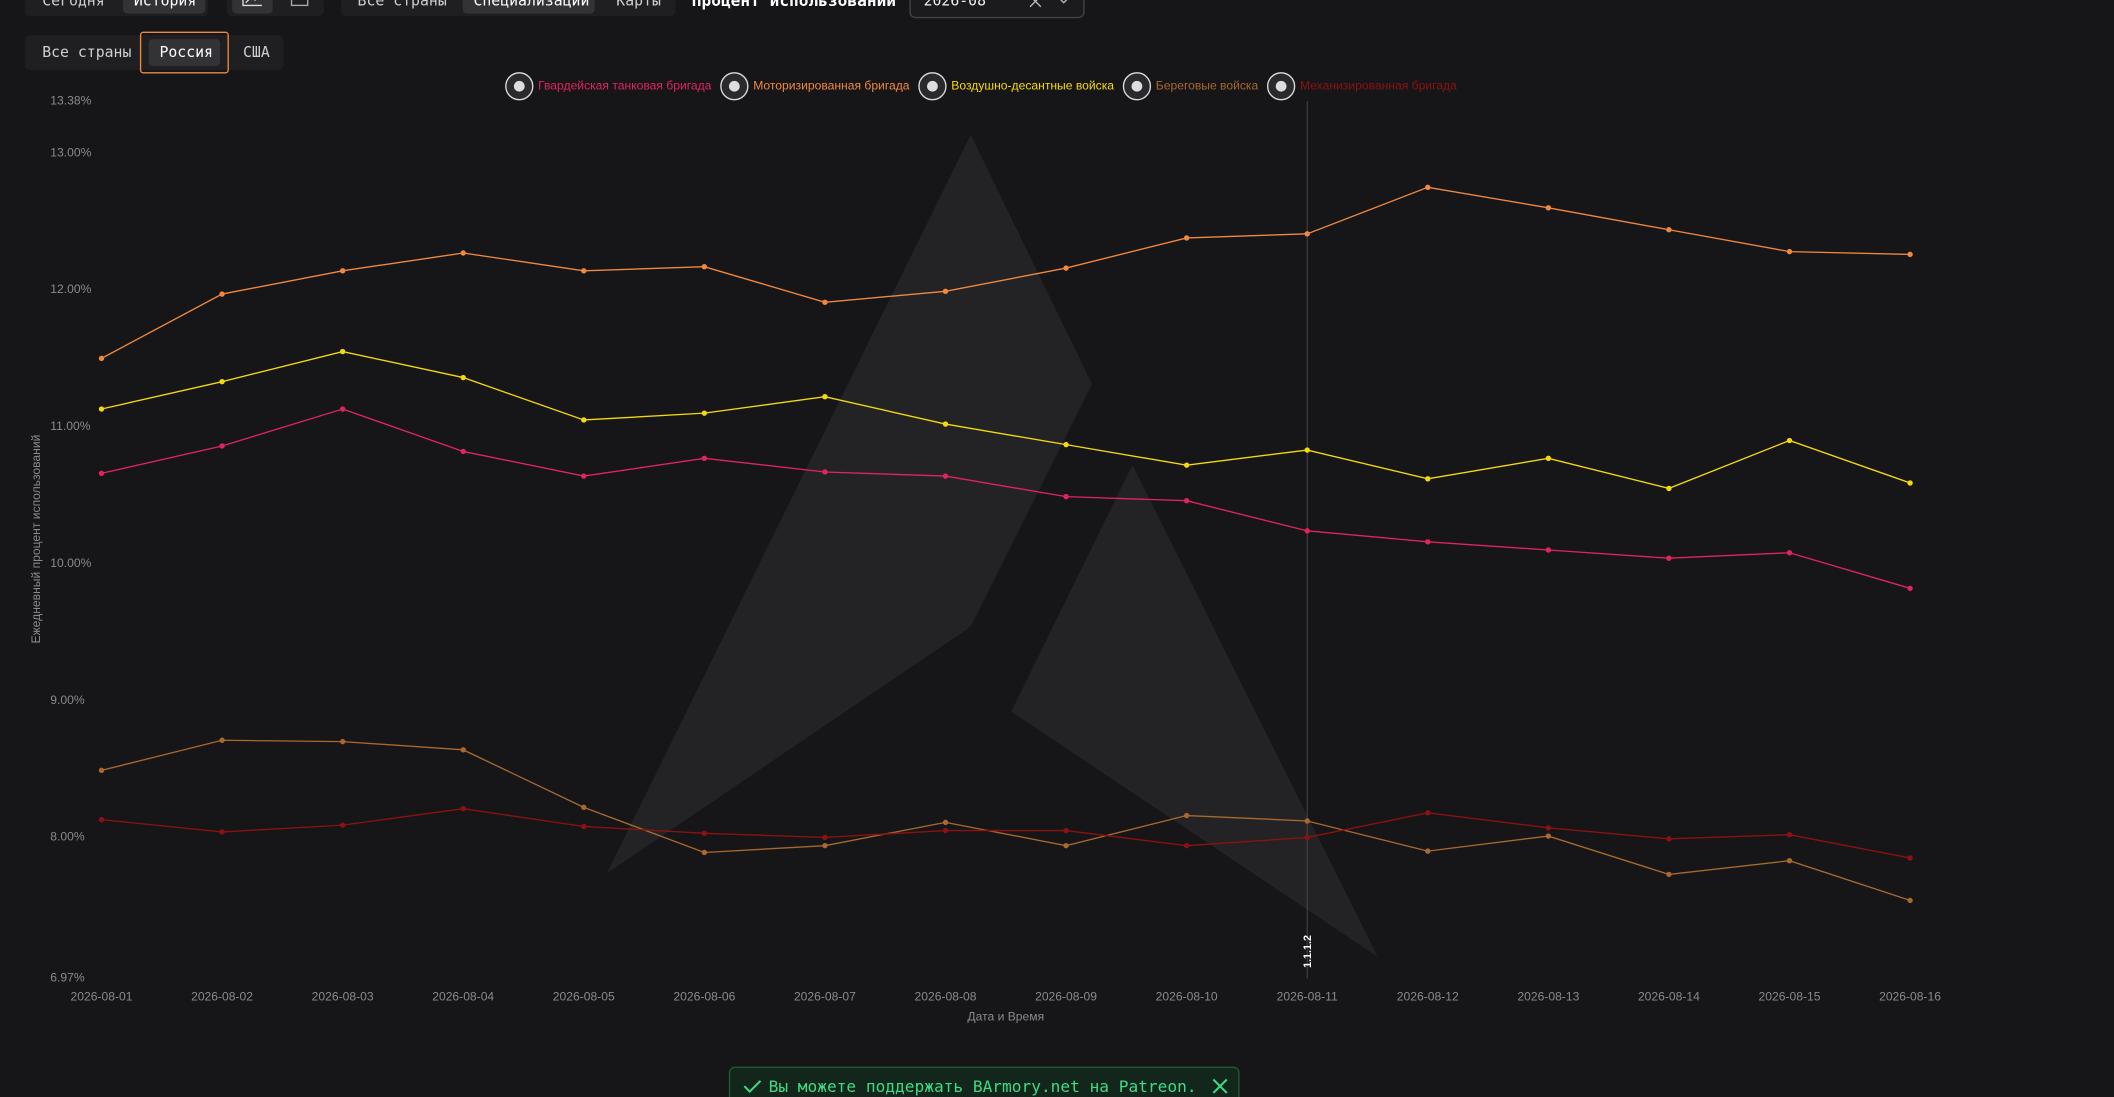 The width and height of the screenshot is (2114, 1097). What do you see at coordinates (1194, 710) in the screenshot?
I see `watermark` at bounding box center [1194, 710].